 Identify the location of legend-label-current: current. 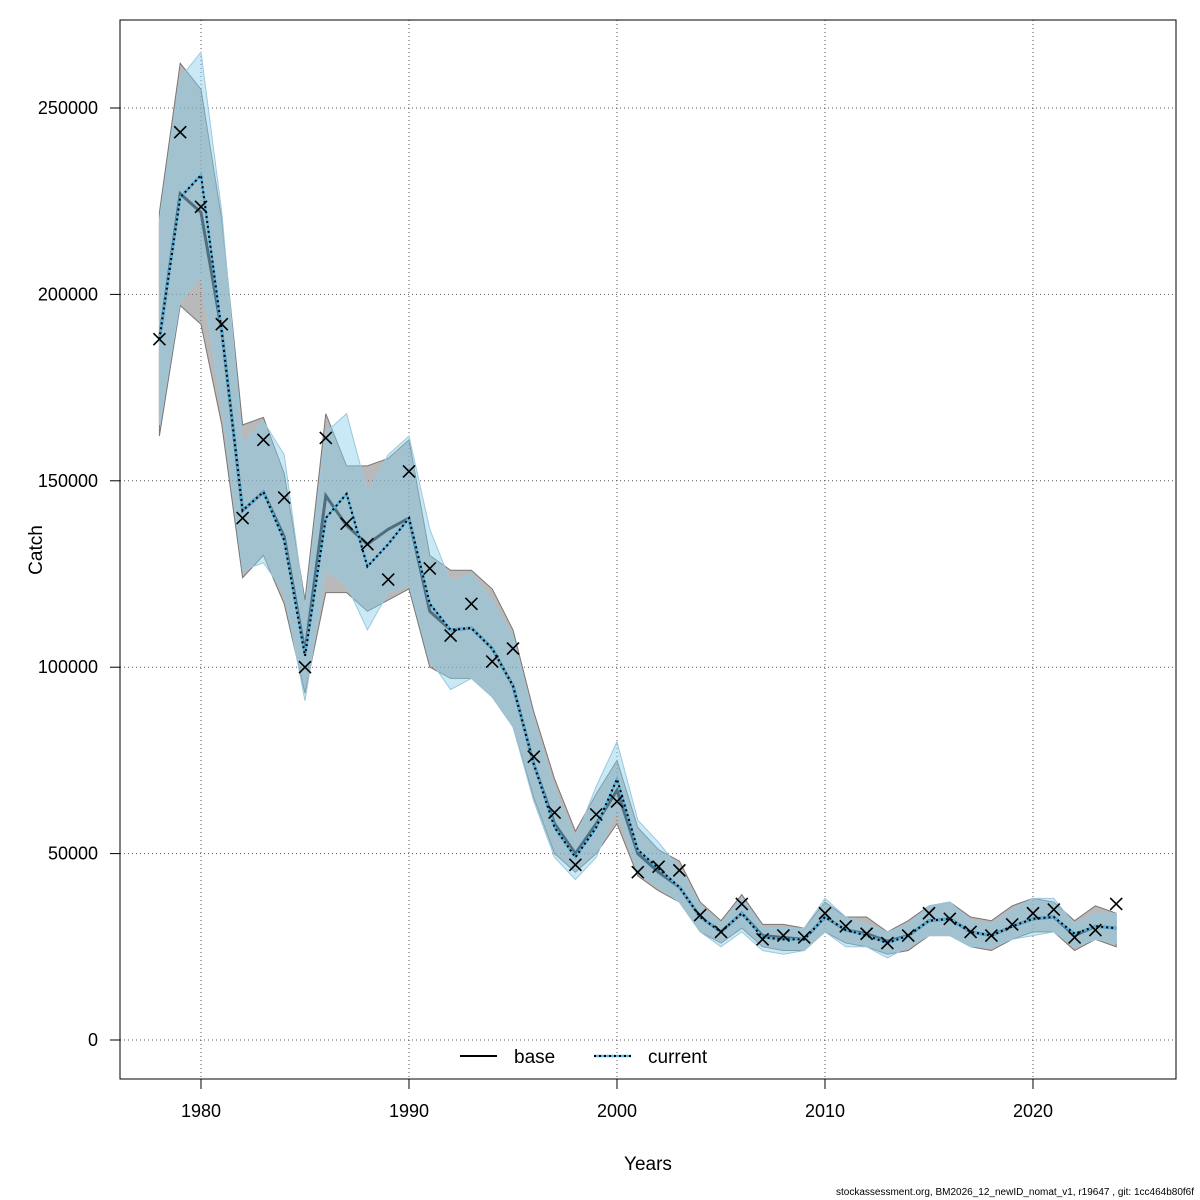
(678, 1057).